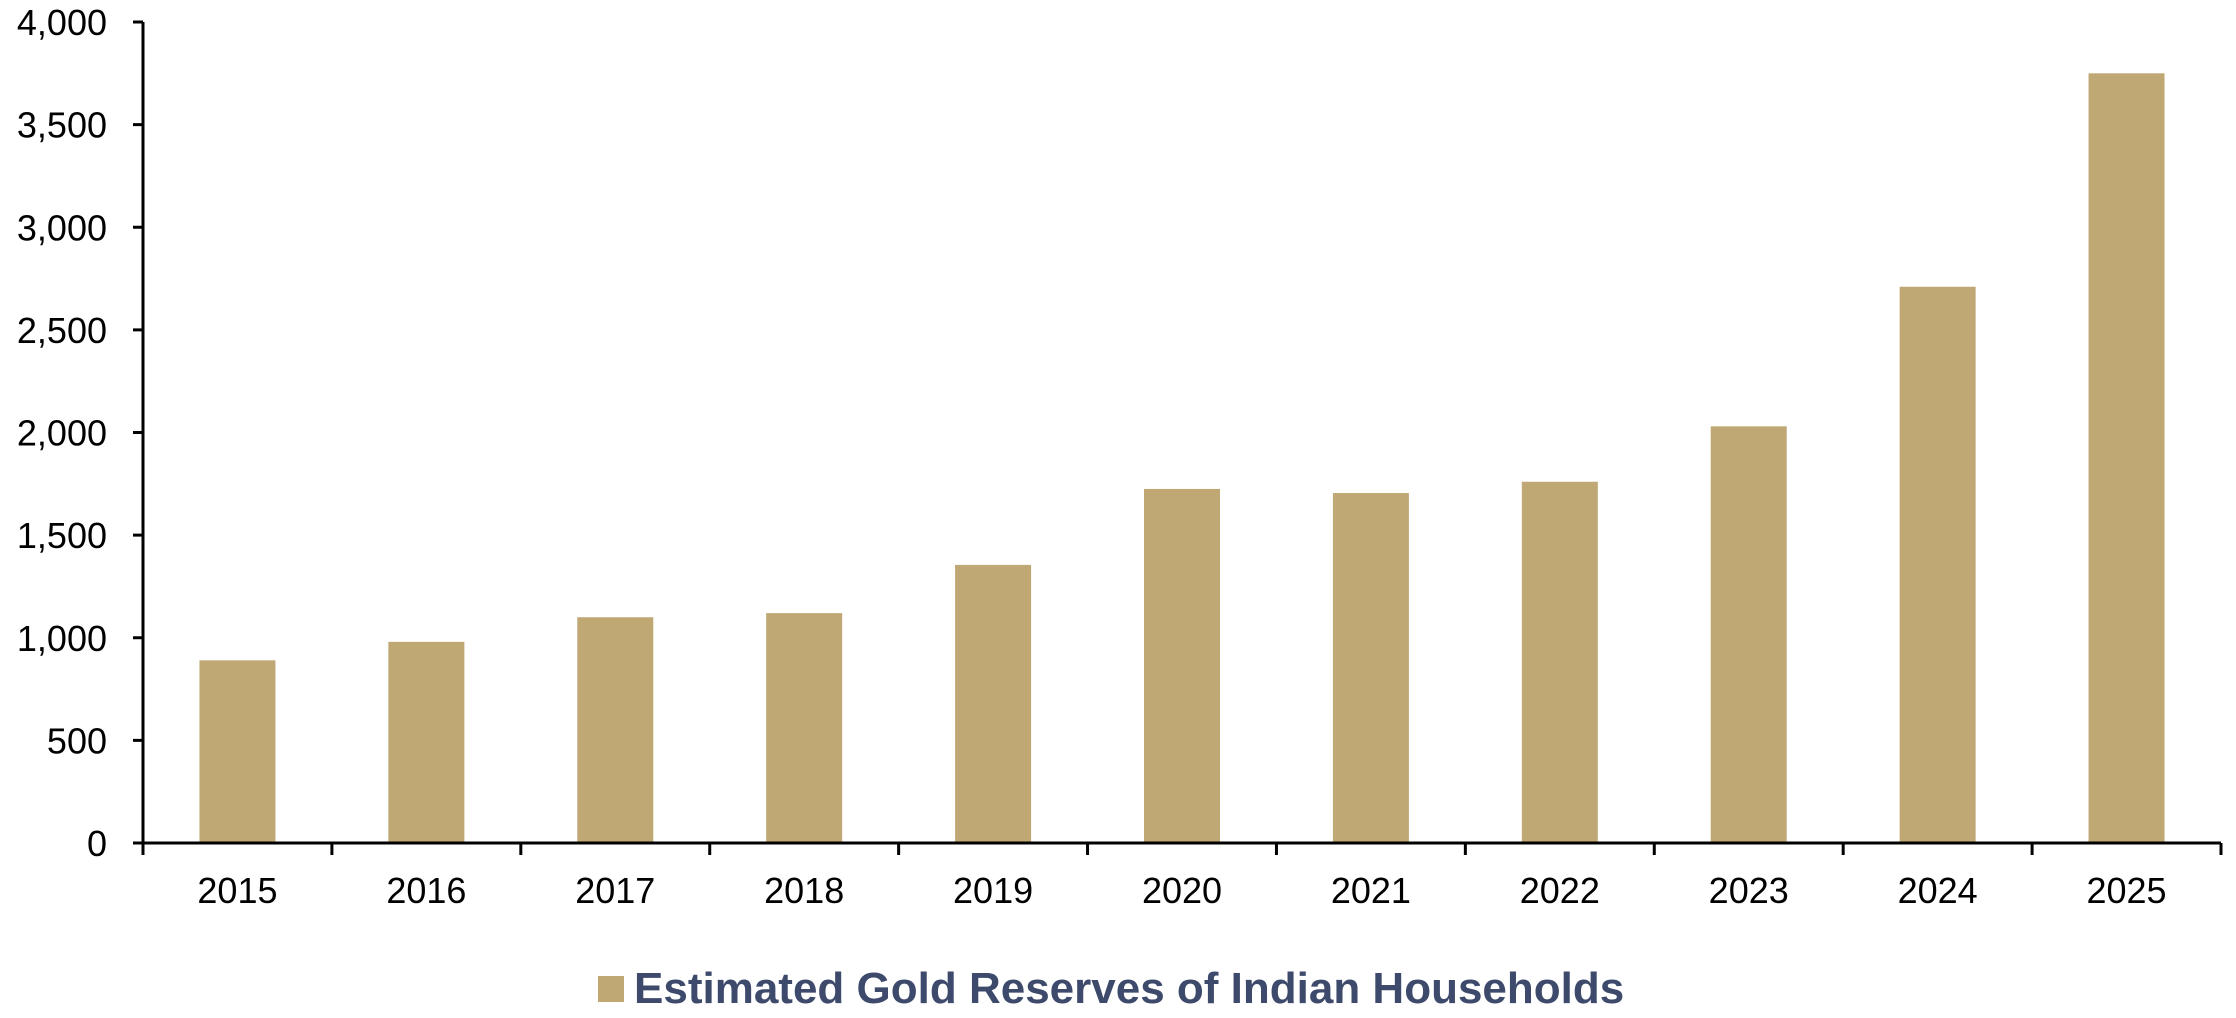 The height and width of the screenshot is (1018, 2236). Describe the element at coordinates (1182, 665) in the screenshot. I see `bar-2020` at that location.